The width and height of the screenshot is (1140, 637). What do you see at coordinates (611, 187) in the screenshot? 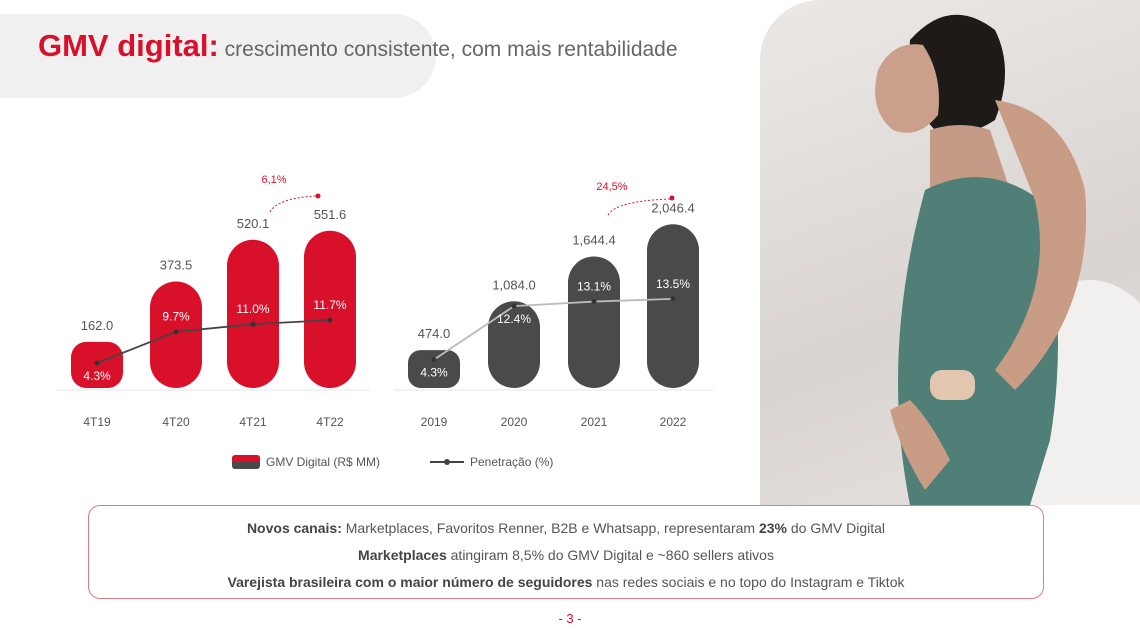
I see `growth-annotation: 24,5%` at bounding box center [611, 187].